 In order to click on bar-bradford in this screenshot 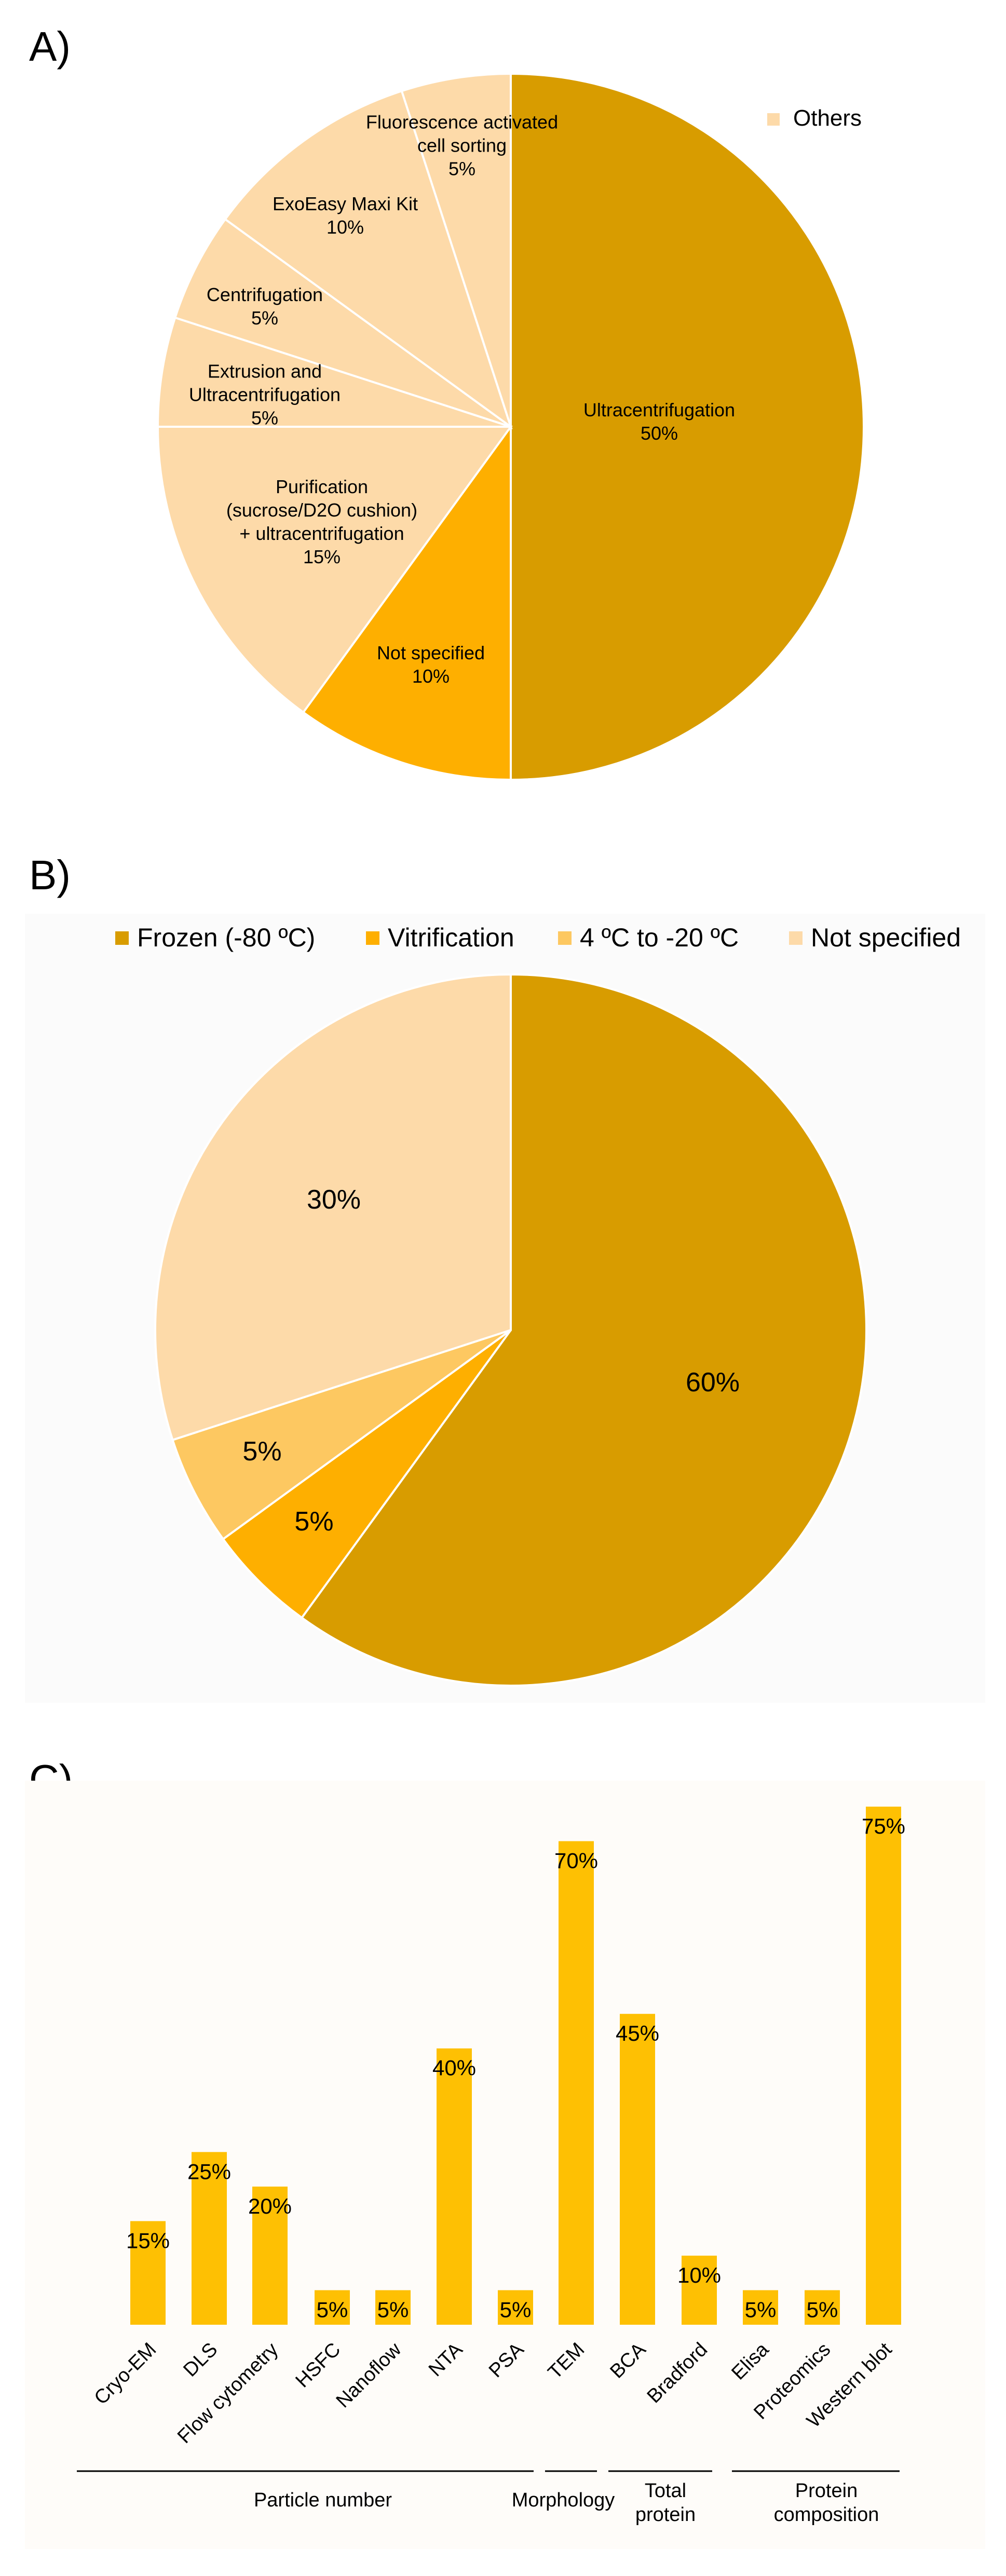, I will do `click(699, 2290)`.